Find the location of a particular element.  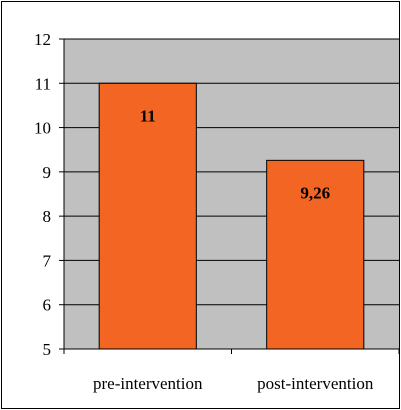

data-label: 9,26 is located at coordinates (315, 192).